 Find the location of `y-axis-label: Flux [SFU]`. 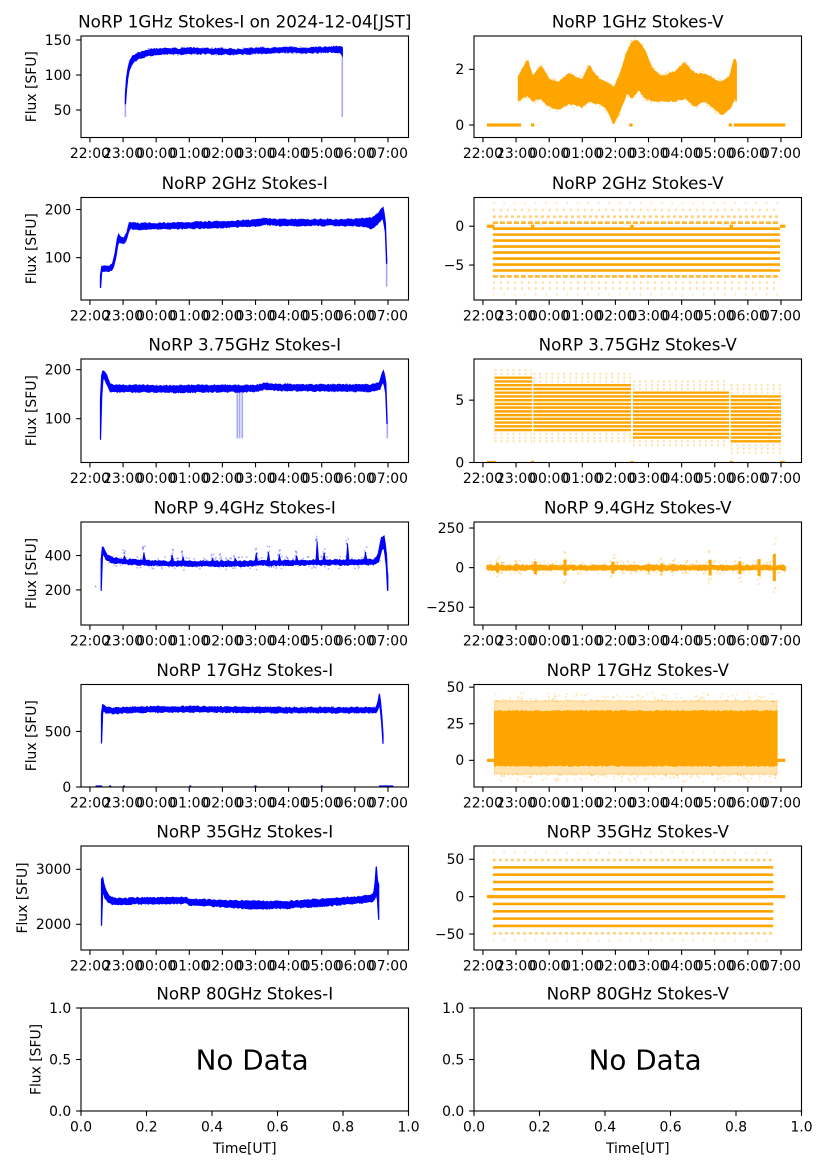

y-axis-label: Flux [SFU] is located at coordinates (36, 1059).